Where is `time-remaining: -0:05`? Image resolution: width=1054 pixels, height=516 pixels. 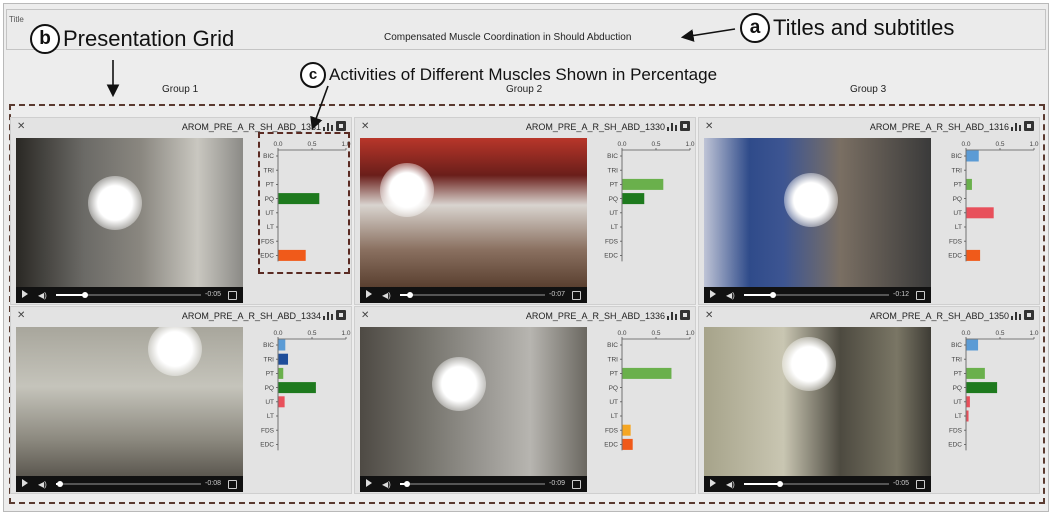 time-remaining: -0:05 is located at coordinates (213, 294).